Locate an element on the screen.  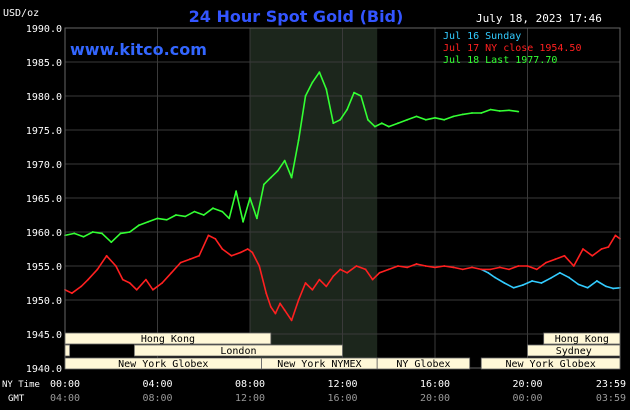
y-unit-label: USD/oz is located at coordinates (21, 13).